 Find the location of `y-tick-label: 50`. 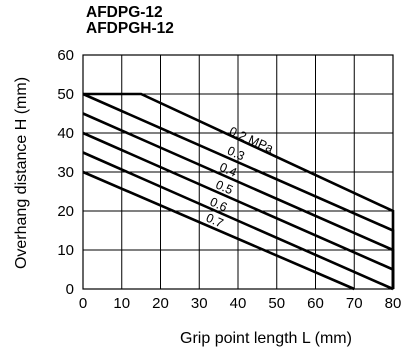

y-tick-label: 50 is located at coordinates (65, 94).